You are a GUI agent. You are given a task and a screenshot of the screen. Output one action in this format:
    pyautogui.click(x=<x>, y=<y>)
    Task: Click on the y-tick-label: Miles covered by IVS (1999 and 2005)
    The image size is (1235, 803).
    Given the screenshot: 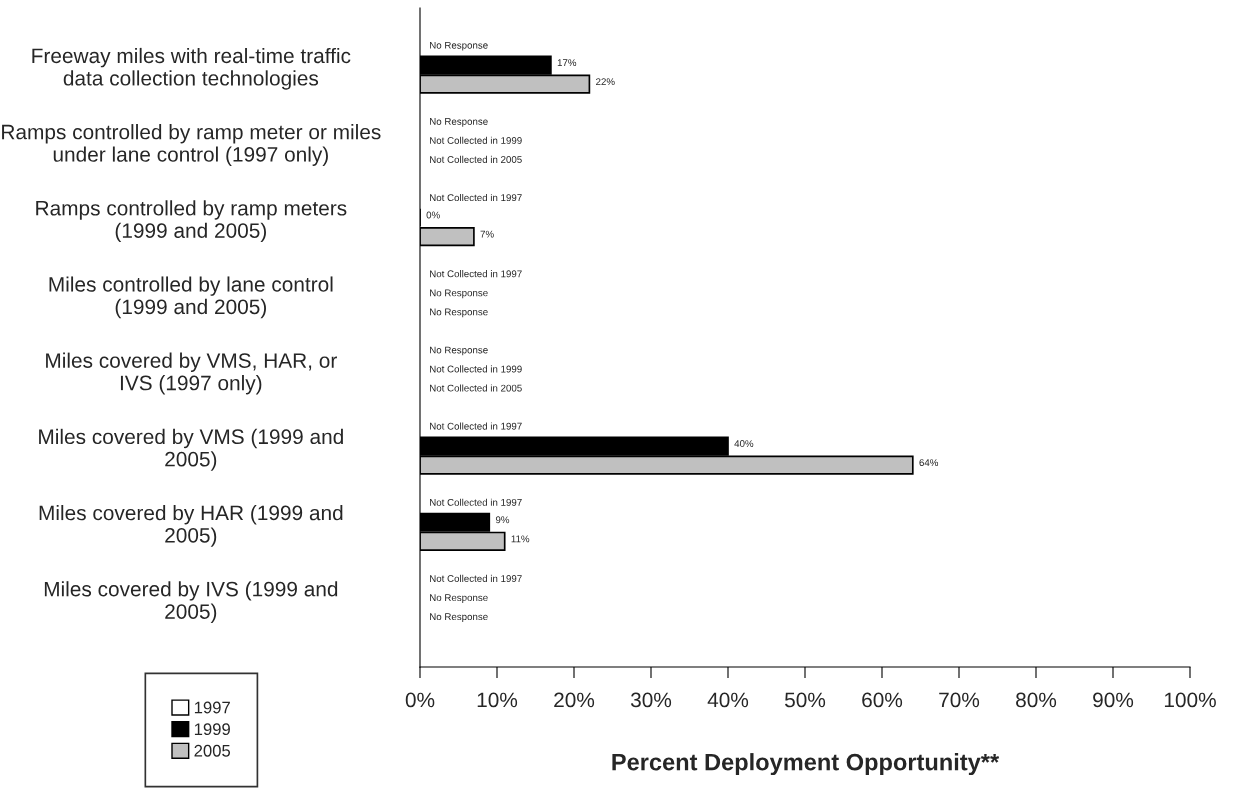 What is the action you would take?
    pyautogui.click(x=191, y=602)
    